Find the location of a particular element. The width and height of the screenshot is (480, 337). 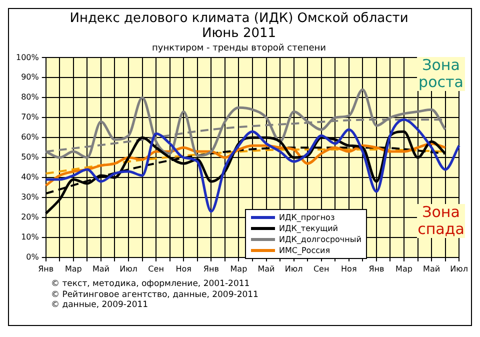

y-tick-label: 80% is located at coordinates (30, 97).